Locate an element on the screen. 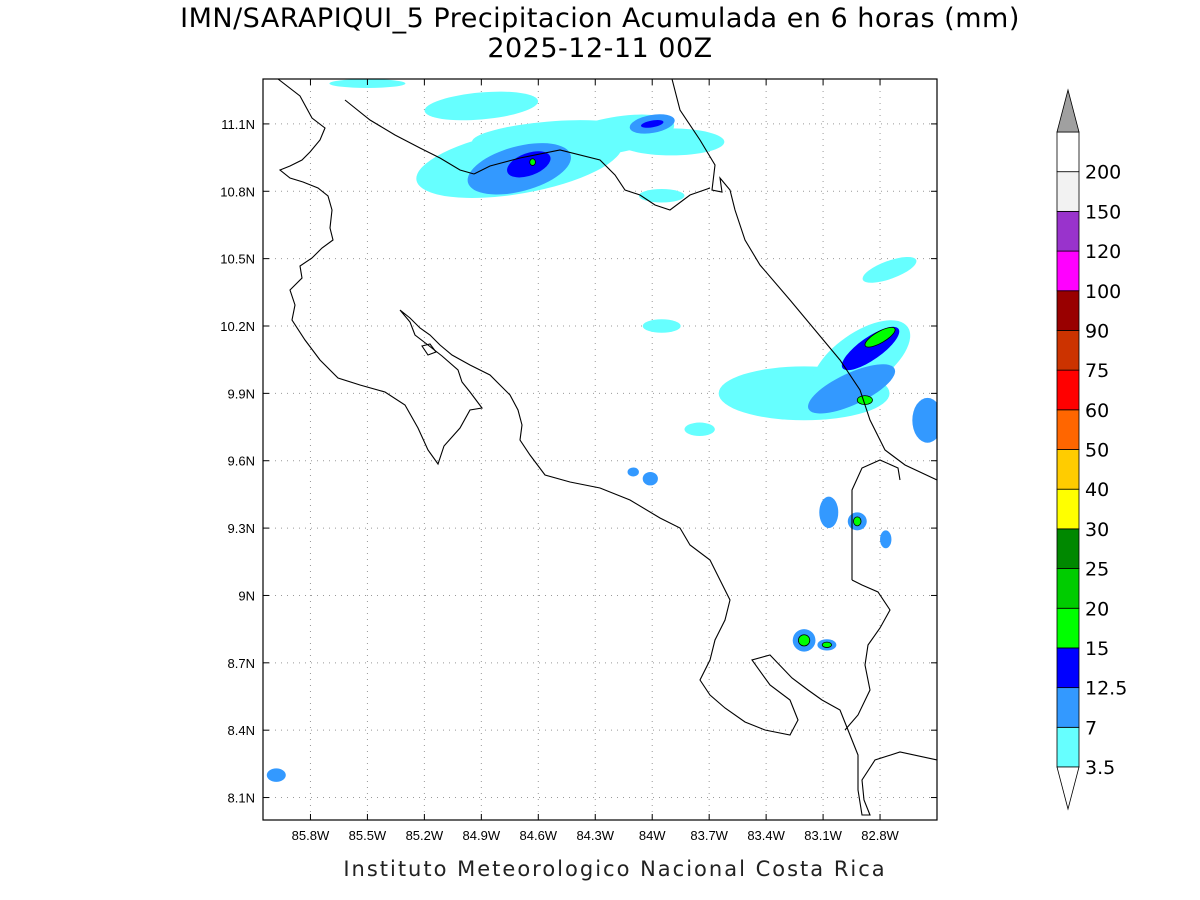 The width and height of the screenshot is (1200, 900). lon-tick-label: 83.7W is located at coordinates (709, 835).